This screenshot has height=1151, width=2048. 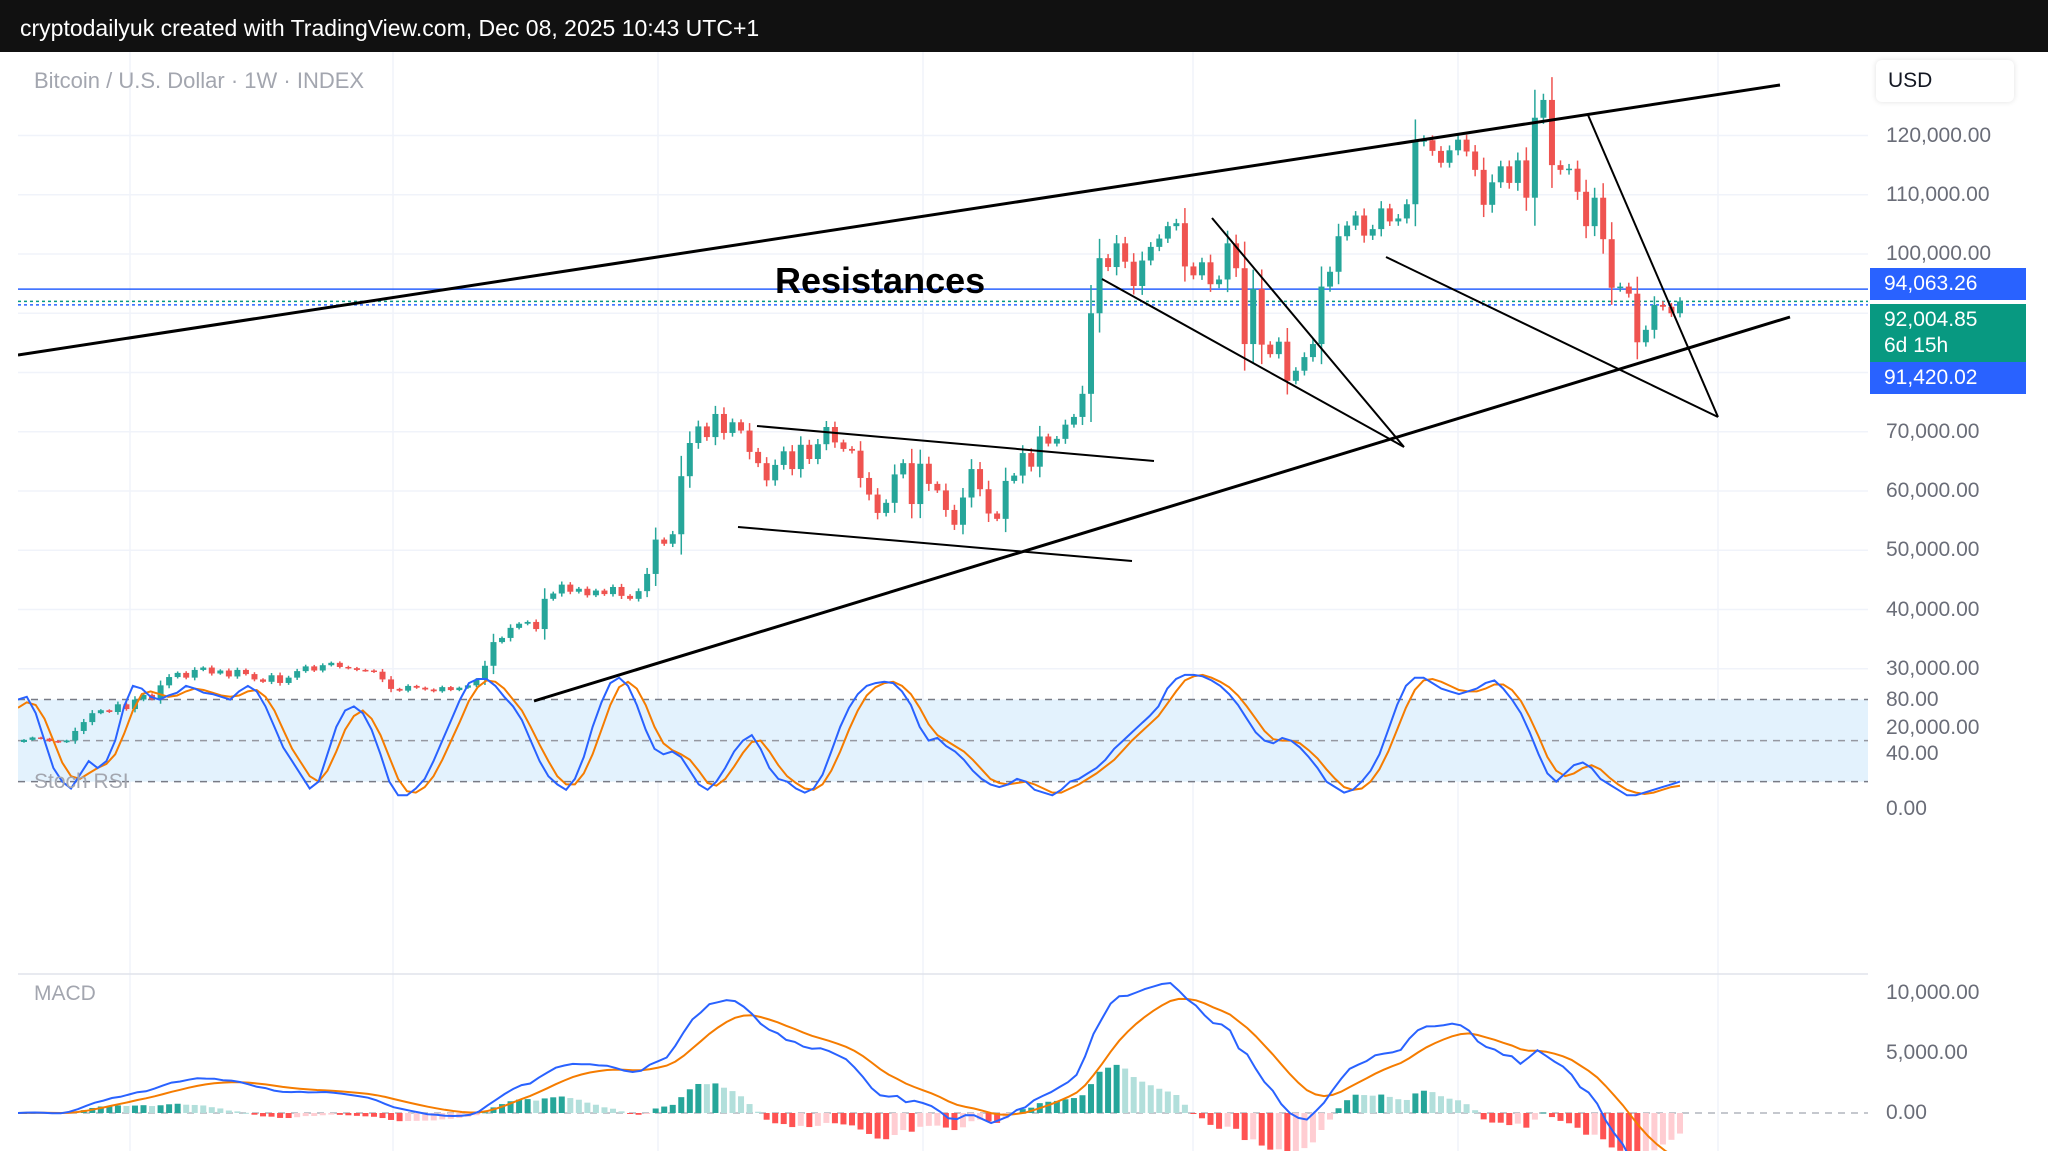 I want to click on symbol-title: Bitcoin / U.S. Dollar · 1W · INDEX, so click(x=199, y=80).